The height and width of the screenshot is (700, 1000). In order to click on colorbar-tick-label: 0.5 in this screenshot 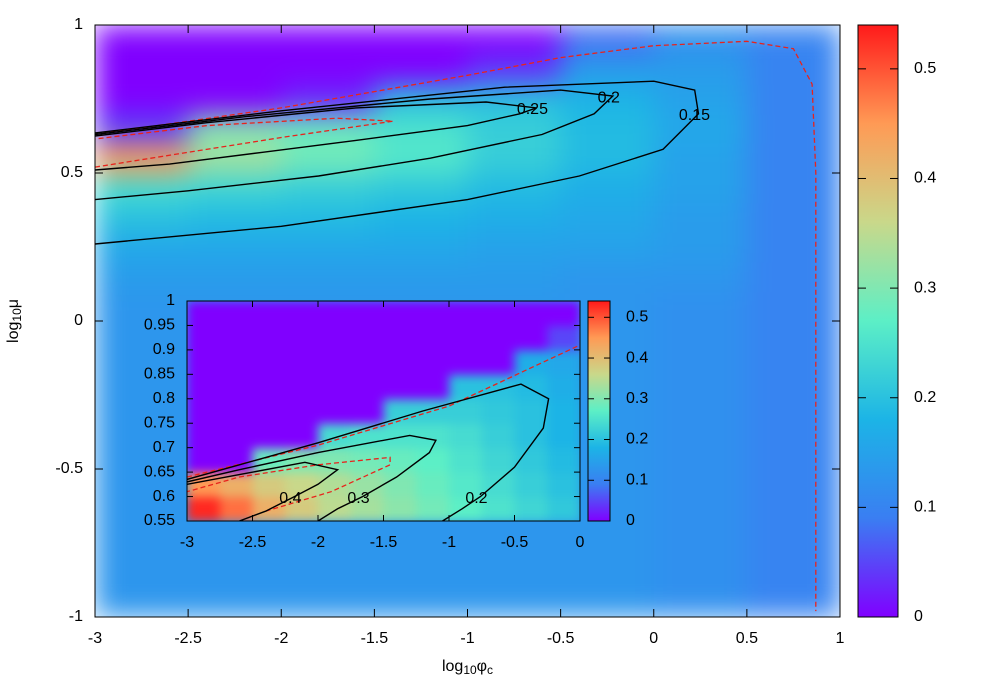, I will do `click(925, 68)`.